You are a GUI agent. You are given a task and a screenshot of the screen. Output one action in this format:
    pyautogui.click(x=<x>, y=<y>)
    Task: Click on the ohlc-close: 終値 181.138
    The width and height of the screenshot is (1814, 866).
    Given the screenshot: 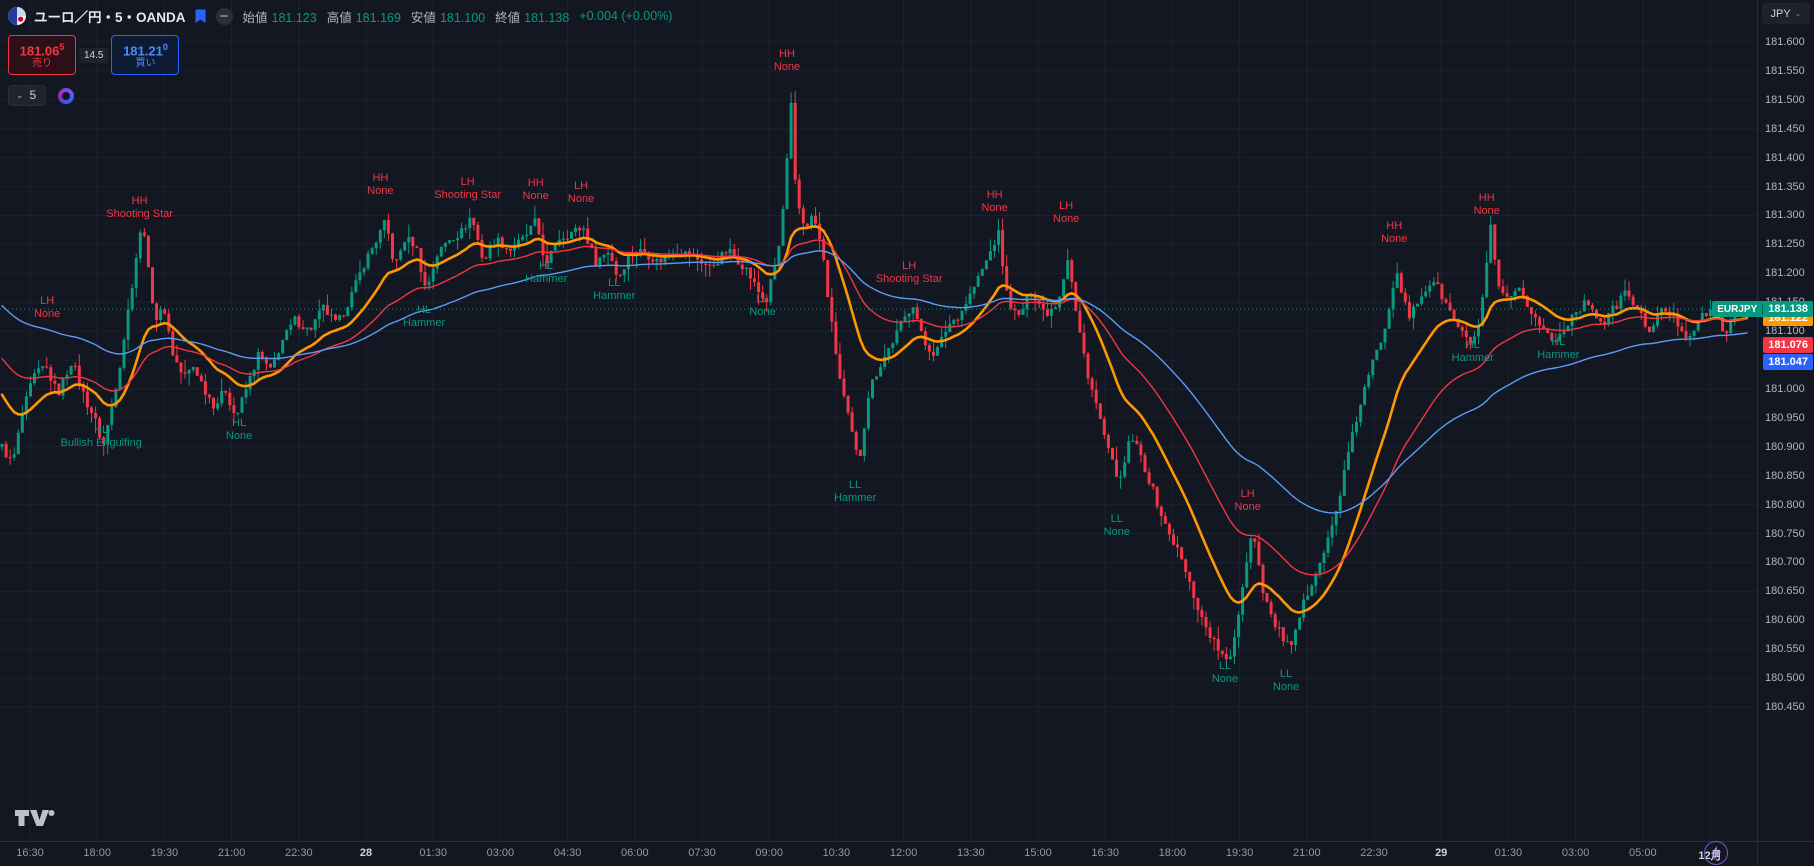 What is the action you would take?
    pyautogui.click(x=532, y=17)
    